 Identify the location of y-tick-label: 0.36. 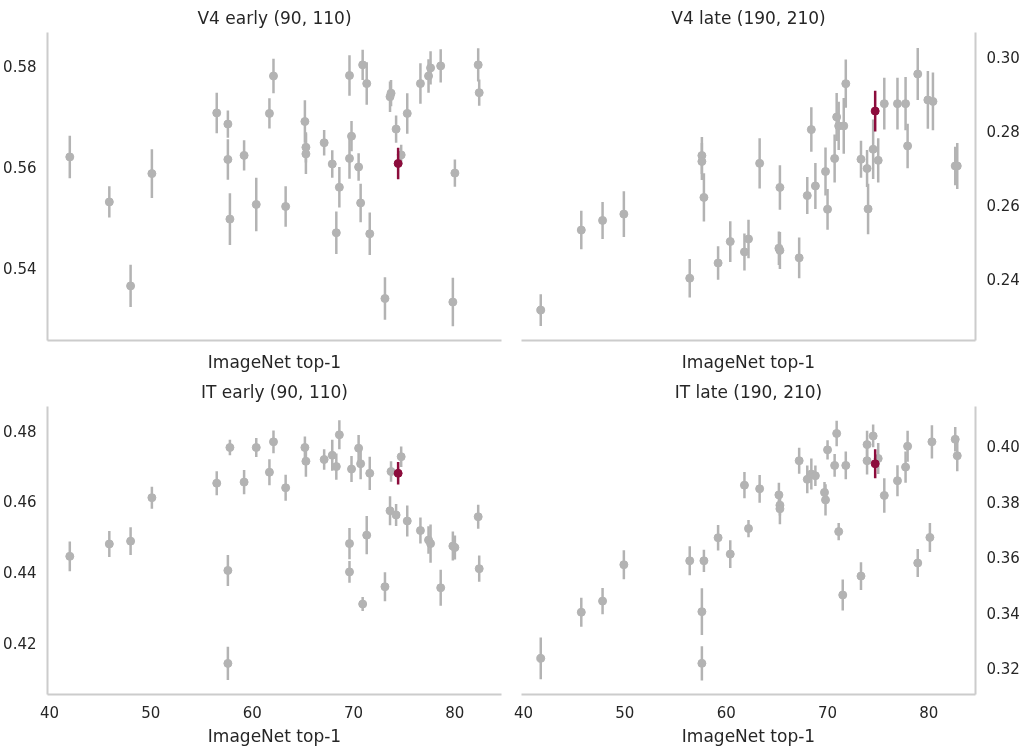
(1003, 558).